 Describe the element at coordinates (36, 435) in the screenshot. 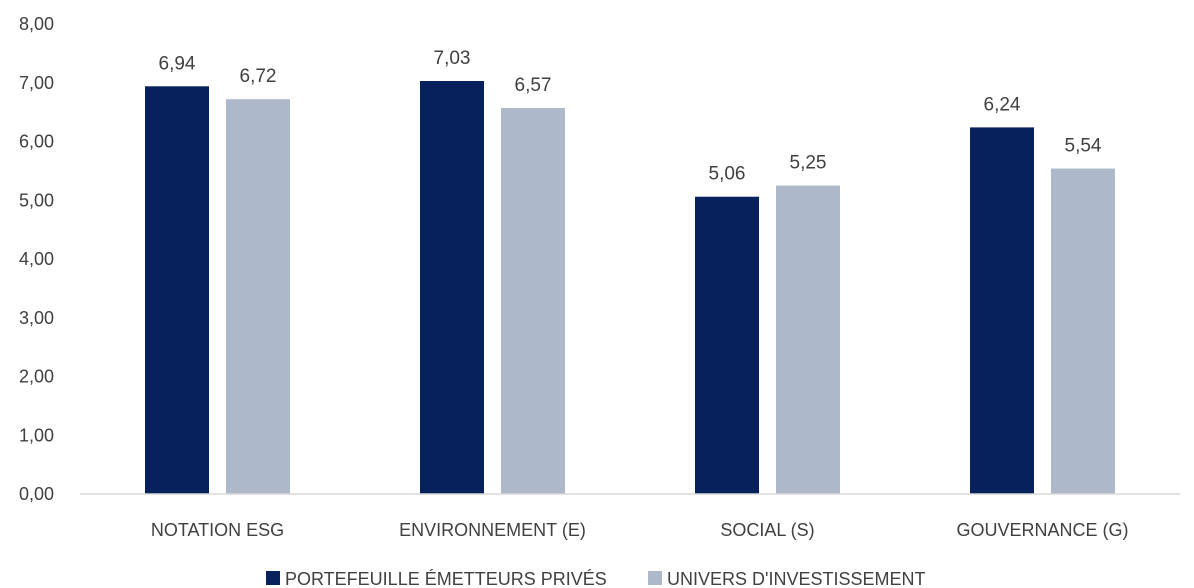

I see `y-tick-label: 1,00` at that location.